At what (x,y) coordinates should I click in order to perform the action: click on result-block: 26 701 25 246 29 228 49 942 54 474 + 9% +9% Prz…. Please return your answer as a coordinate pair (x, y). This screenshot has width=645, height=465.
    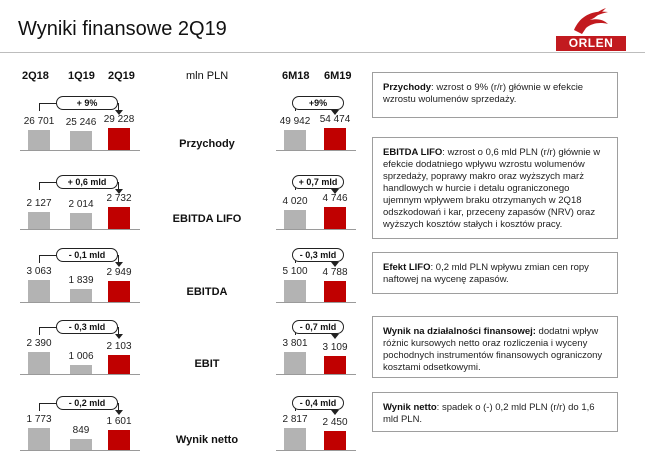
    Looking at the image, I should click on (185, 126).